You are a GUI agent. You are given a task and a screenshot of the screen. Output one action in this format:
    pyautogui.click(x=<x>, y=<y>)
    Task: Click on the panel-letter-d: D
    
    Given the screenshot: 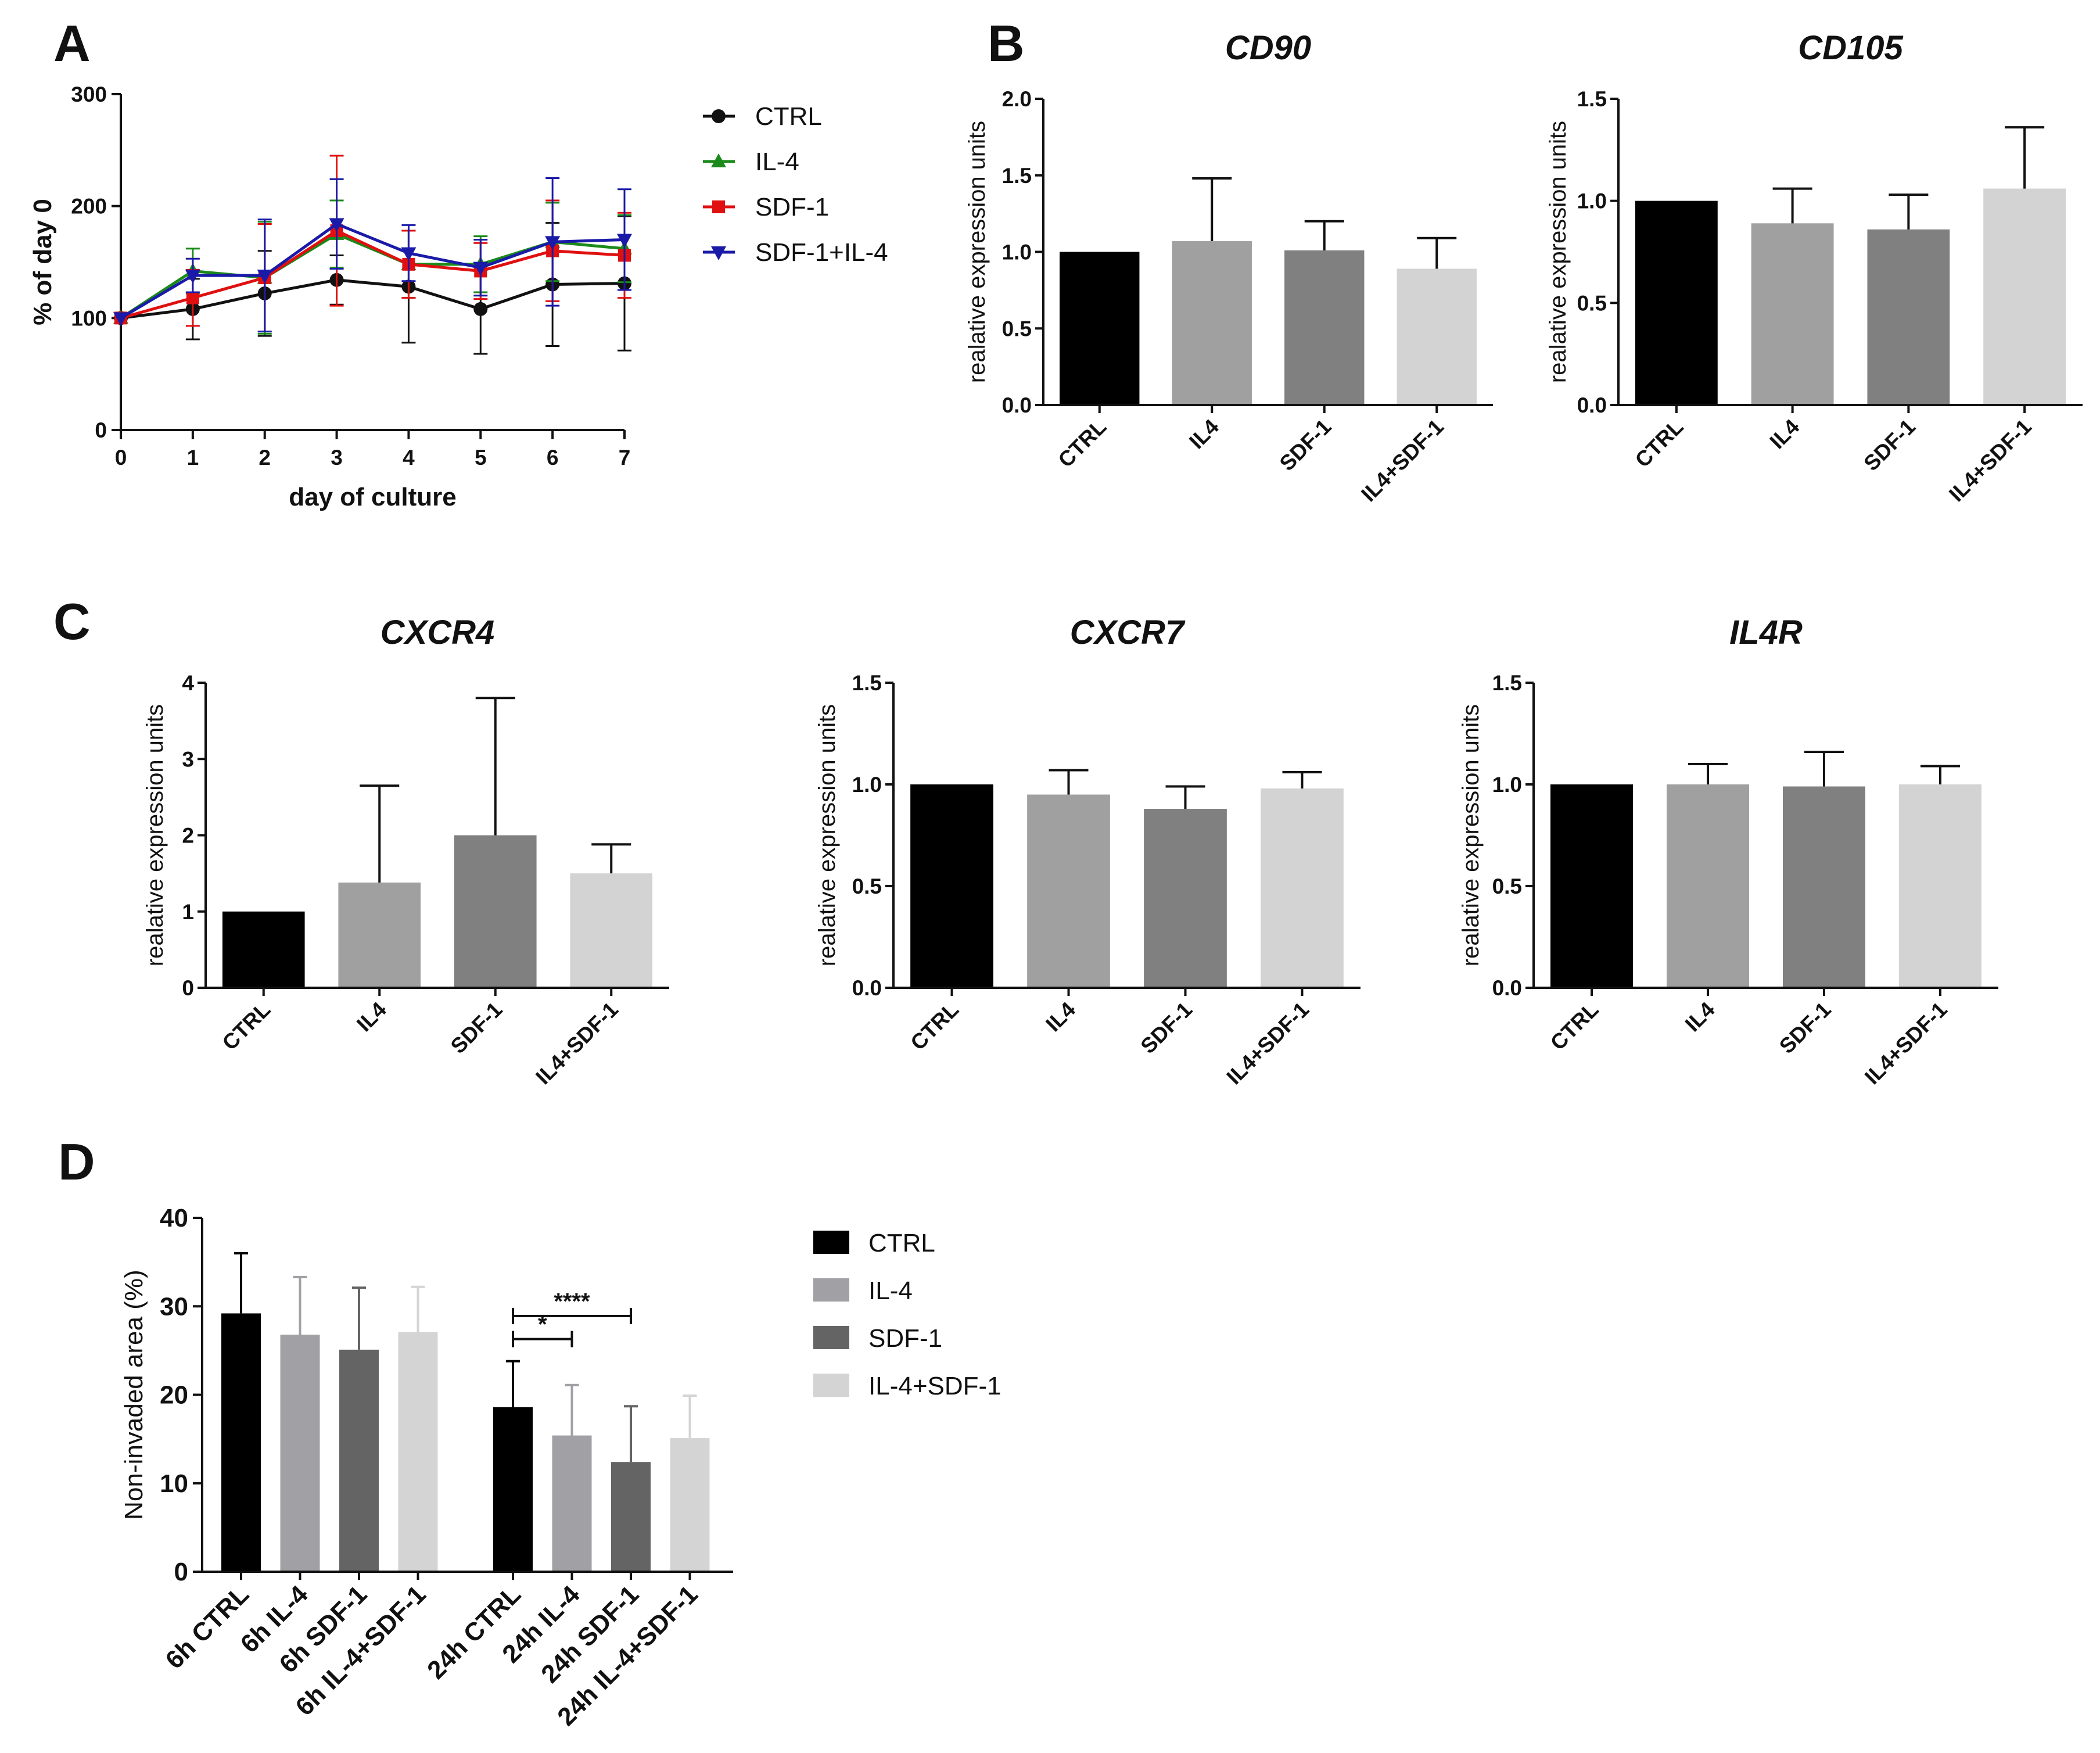 What is the action you would take?
    pyautogui.click(x=77, y=1162)
    